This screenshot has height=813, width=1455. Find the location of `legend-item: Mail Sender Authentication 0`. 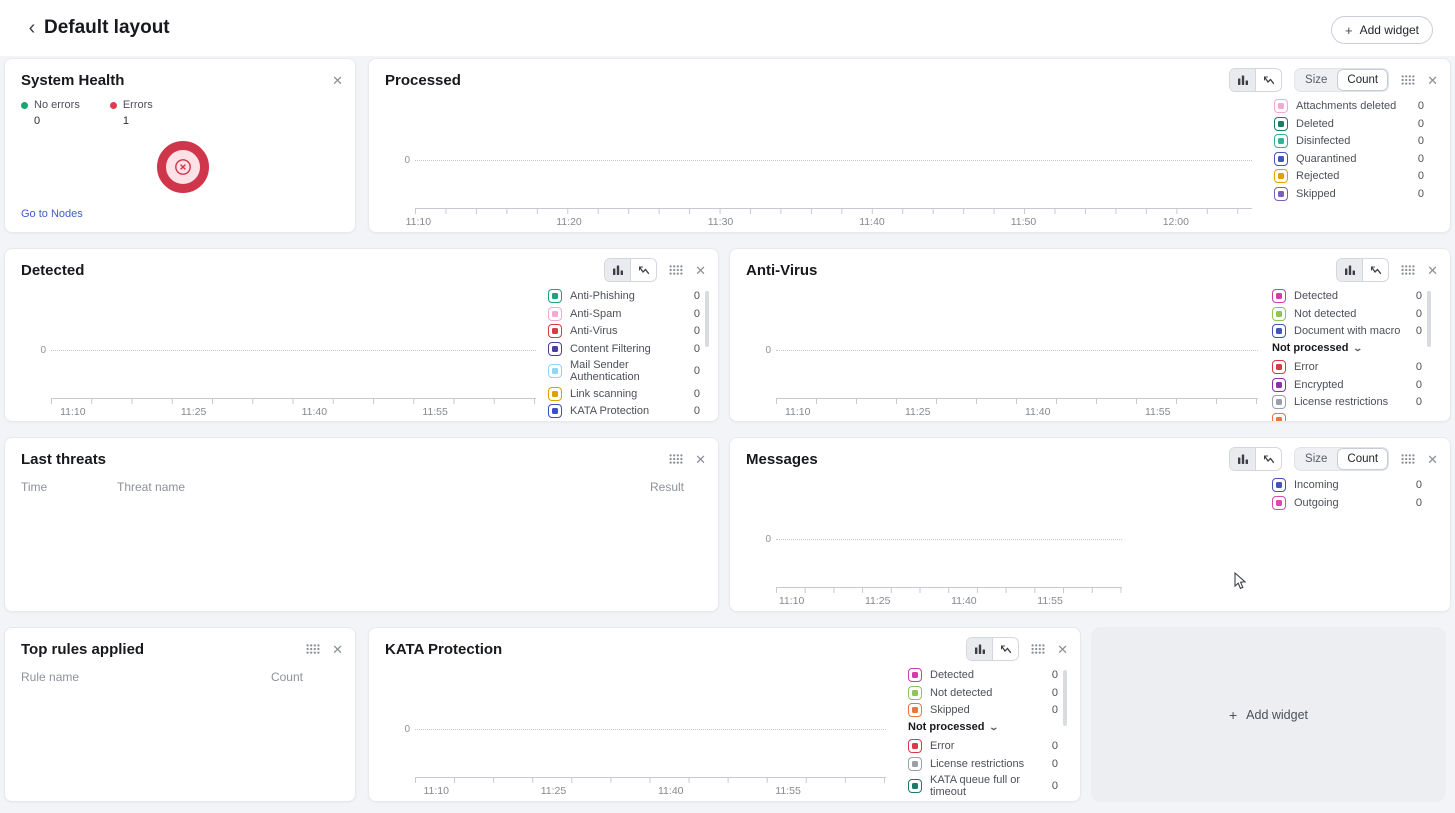

legend-item: Mail Sender Authentication 0 is located at coordinates (624, 371).